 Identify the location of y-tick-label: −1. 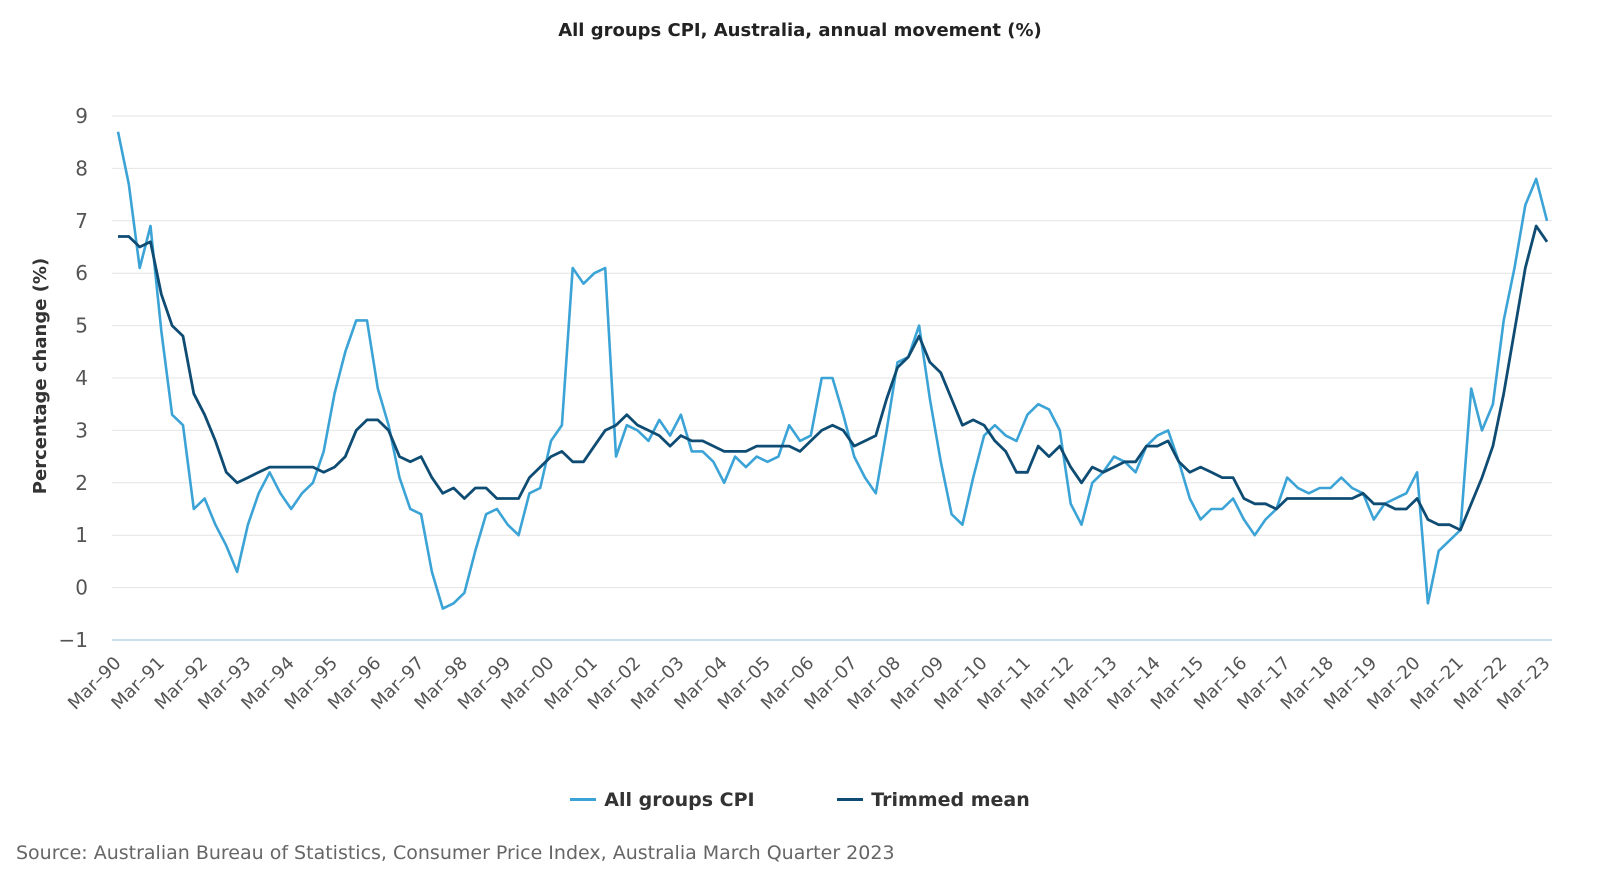
(73, 640).